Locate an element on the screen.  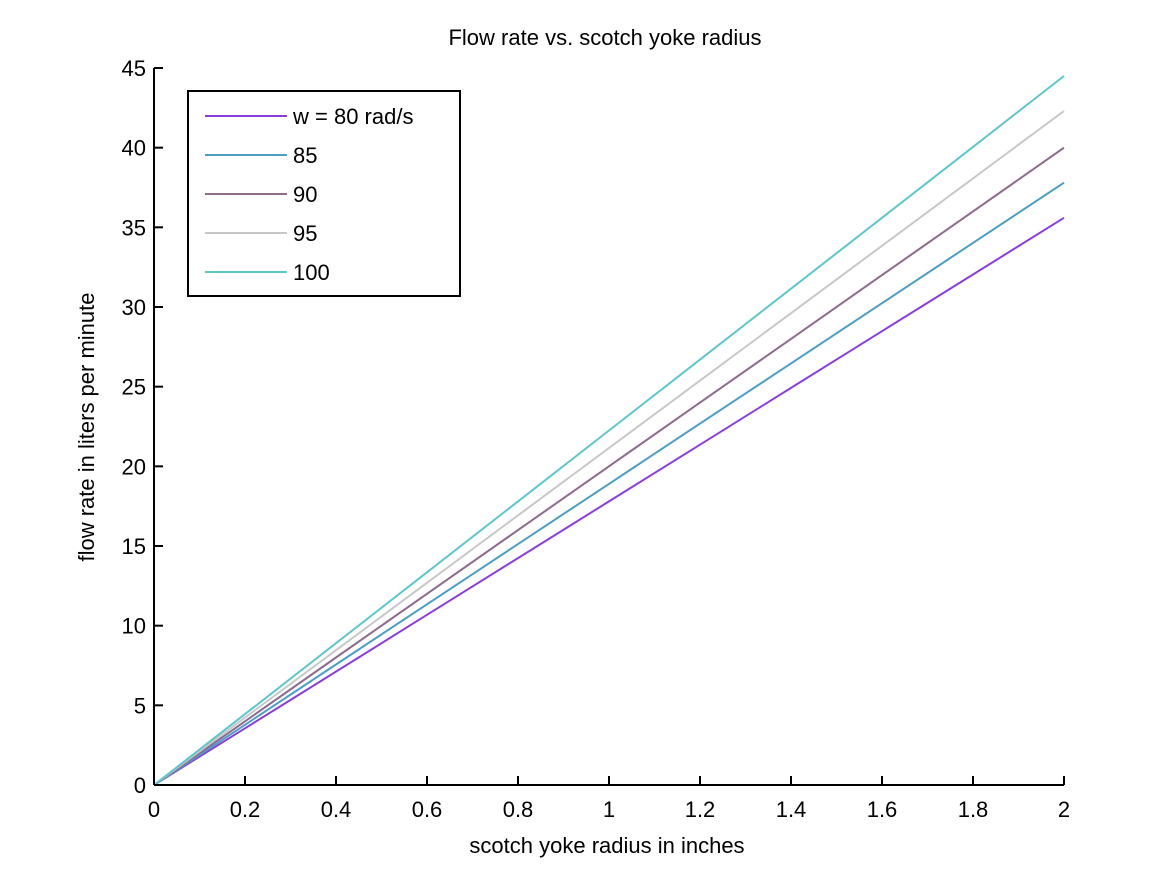
x-tick-label: 1.2 is located at coordinates (700, 809).